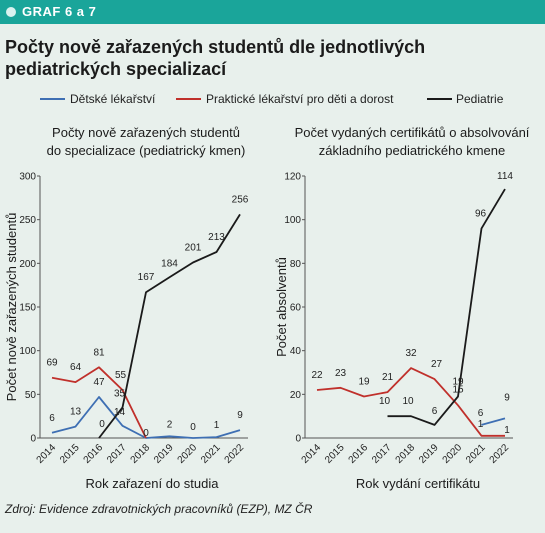 The image size is (545, 533). What do you see at coordinates (70, 454) in the screenshot?
I see `chart-0-x-tick-label-1: 2015` at bounding box center [70, 454].